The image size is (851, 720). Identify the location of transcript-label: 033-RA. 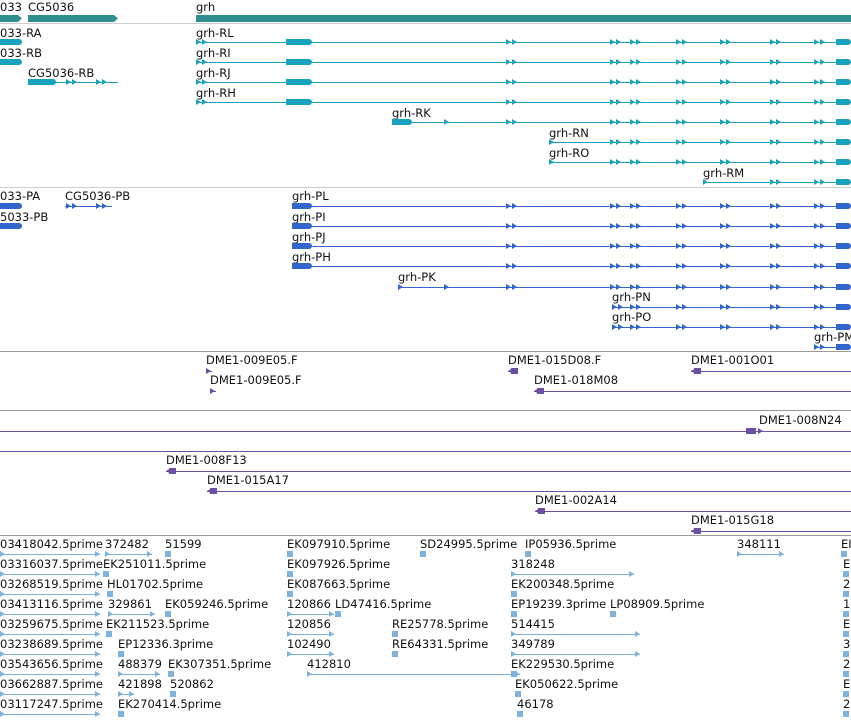
(21, 33).